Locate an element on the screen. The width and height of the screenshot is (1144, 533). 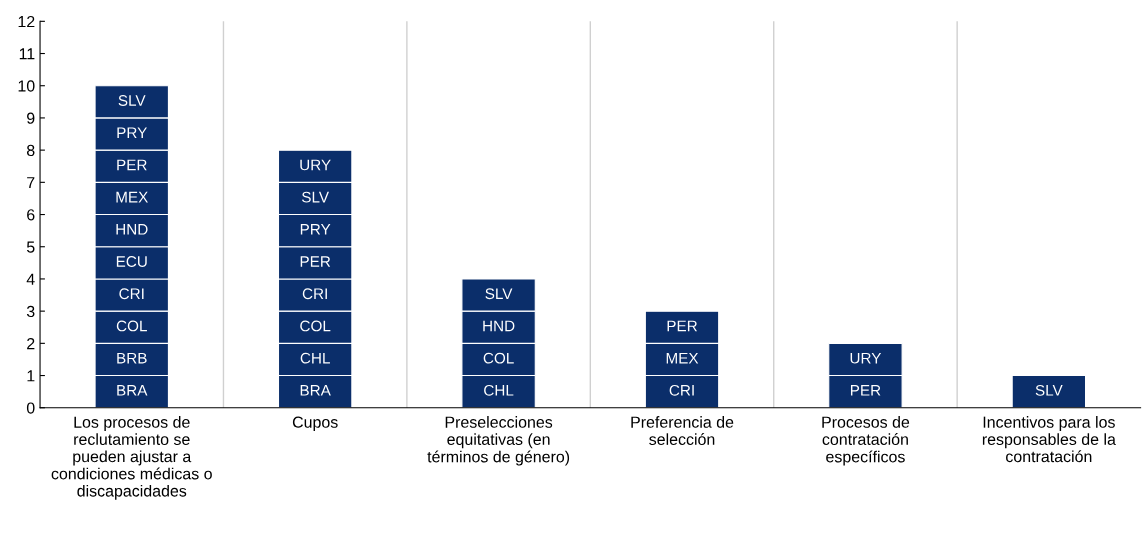
y-tick-label: 6 is located at coordinates (31, 215).